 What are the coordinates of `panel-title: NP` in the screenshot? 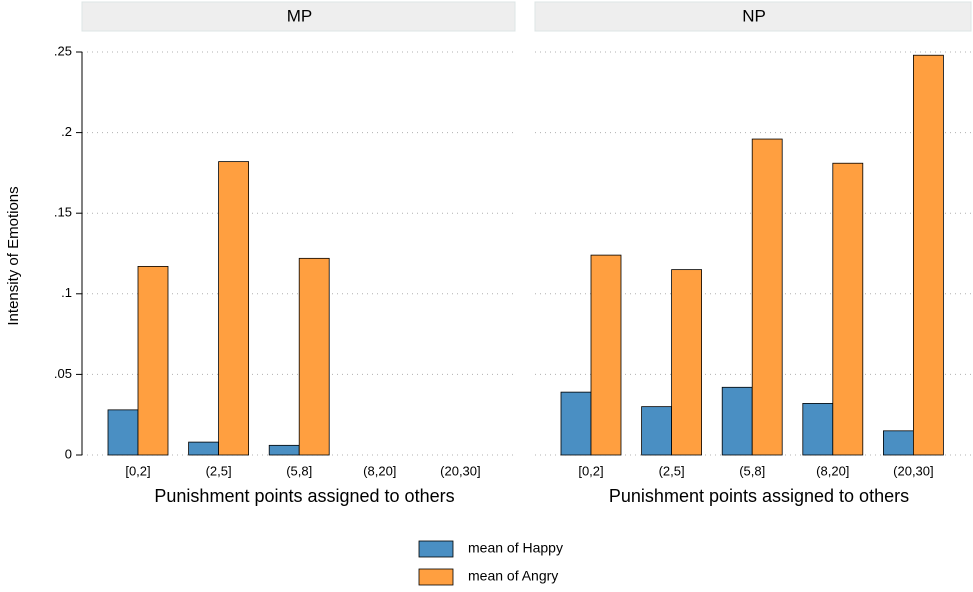 It's located at (754, 15).